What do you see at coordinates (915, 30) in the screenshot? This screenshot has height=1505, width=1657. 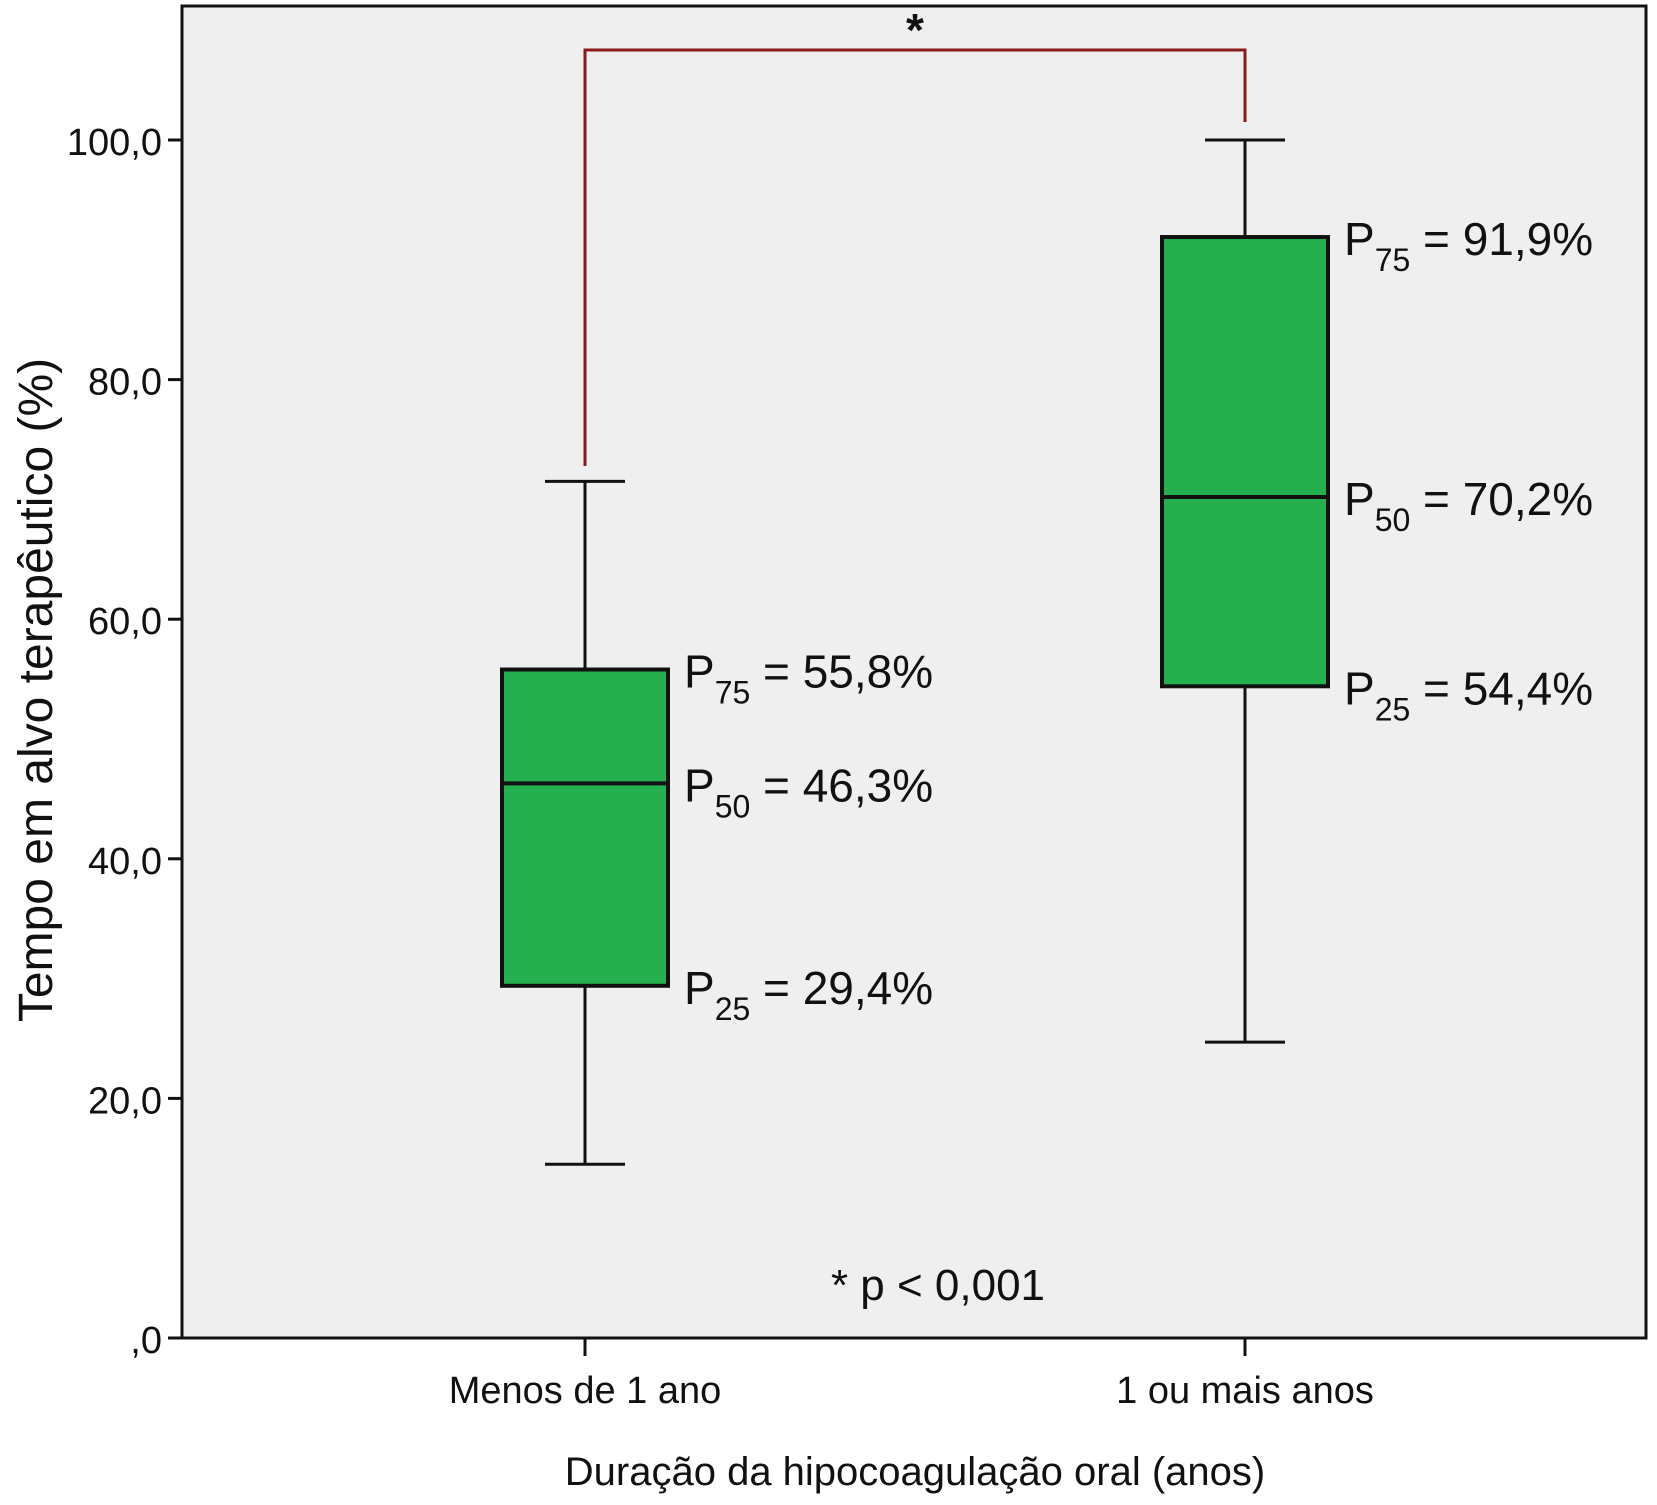 I see `bracket-star: *` at bounding box center [915, 30].